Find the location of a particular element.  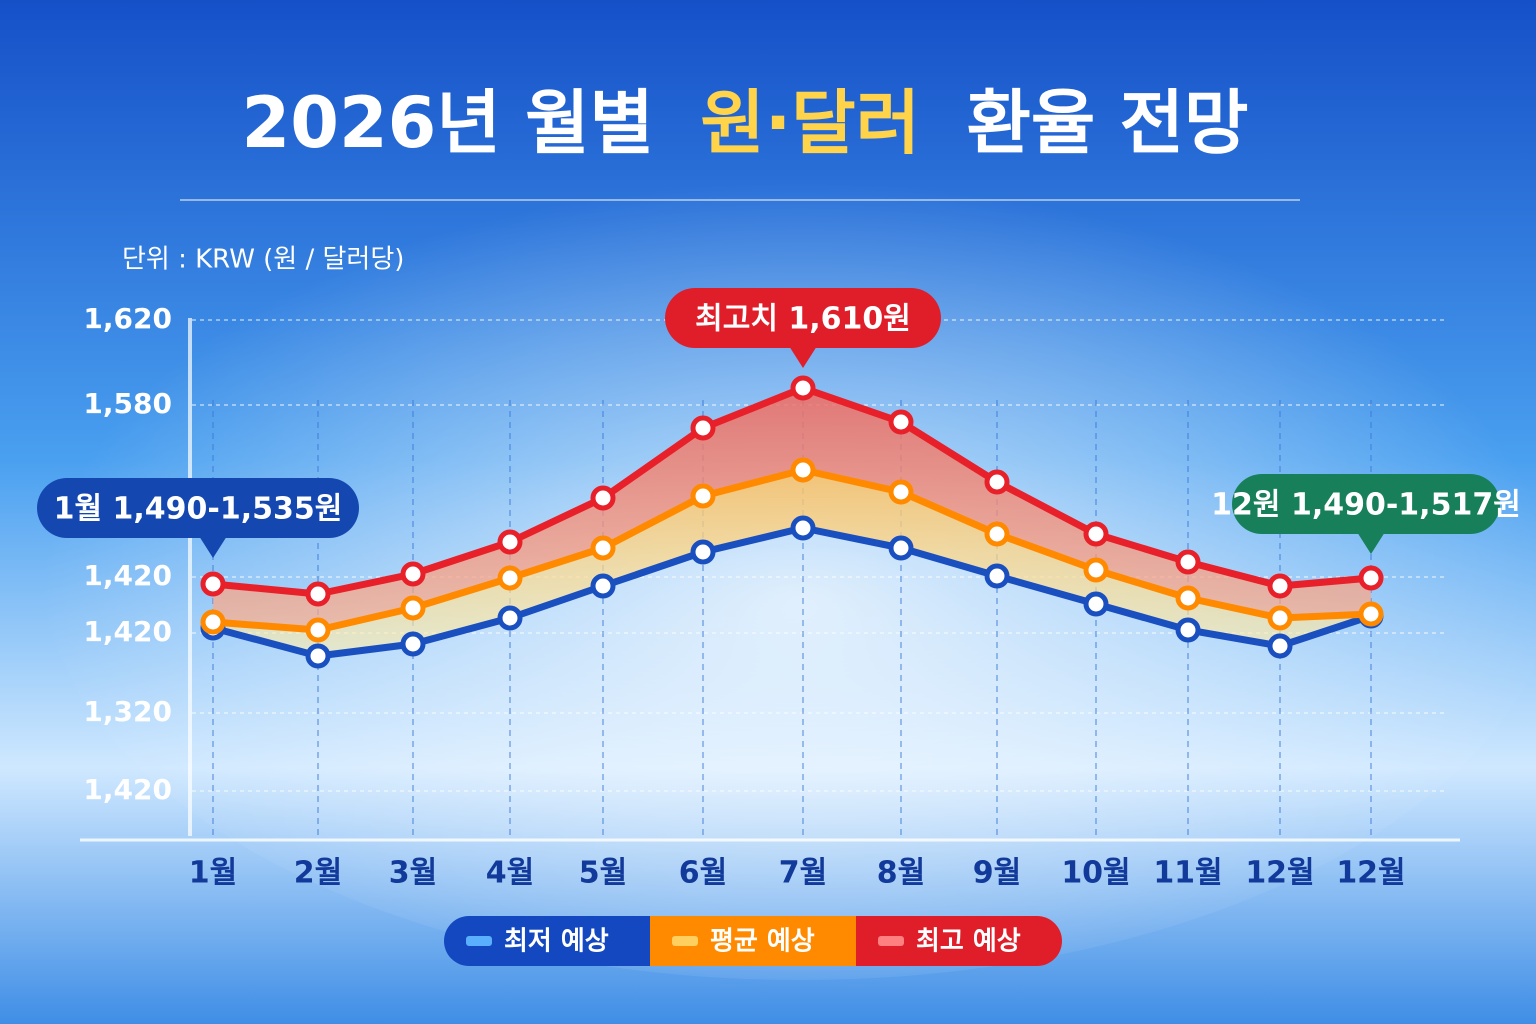

annotation: 1월 1,490-1,535원 is located at coordinates (198, 509).